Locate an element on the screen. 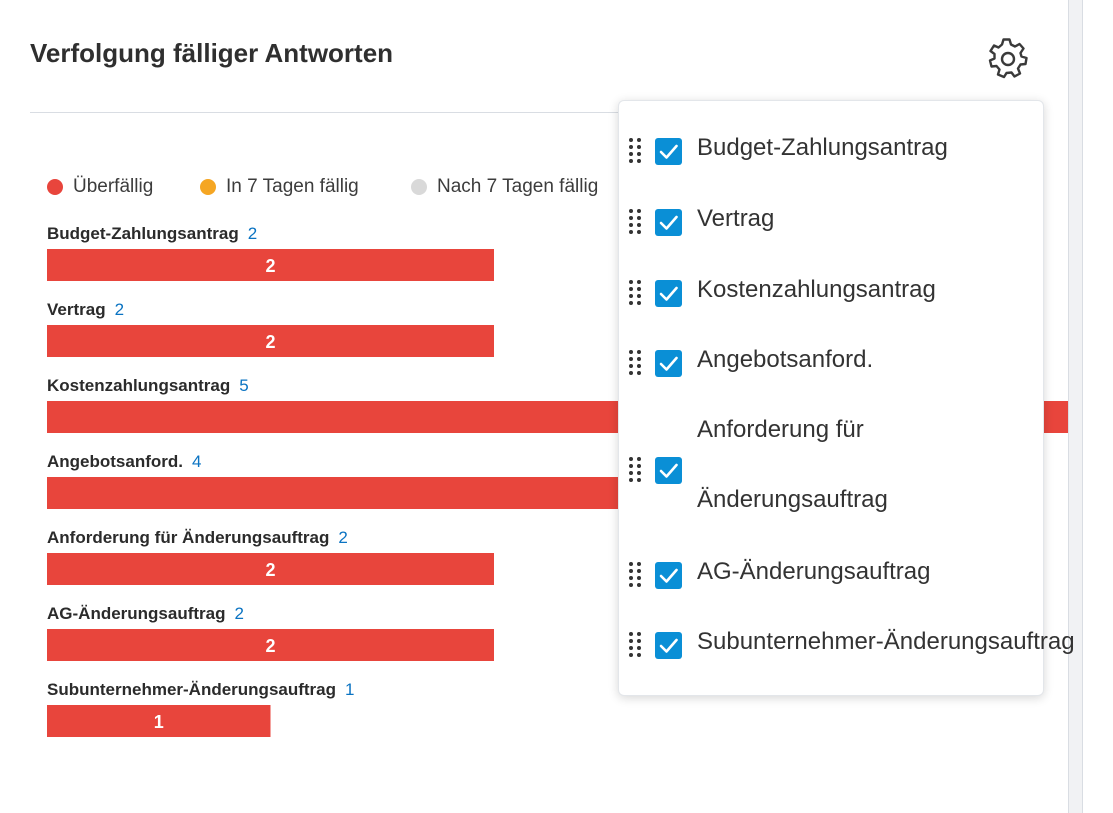  settings-item-kostenzahlungsantrag: Kostenzahlungsantrag is located at coordinates (831, 292).